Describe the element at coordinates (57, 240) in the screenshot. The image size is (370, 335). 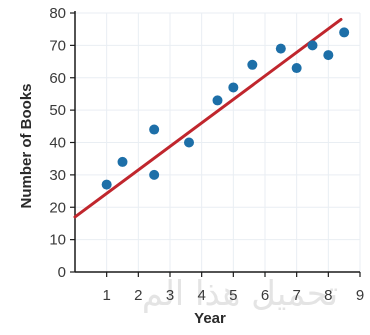
I see `y-tick-label: 10` at that location.